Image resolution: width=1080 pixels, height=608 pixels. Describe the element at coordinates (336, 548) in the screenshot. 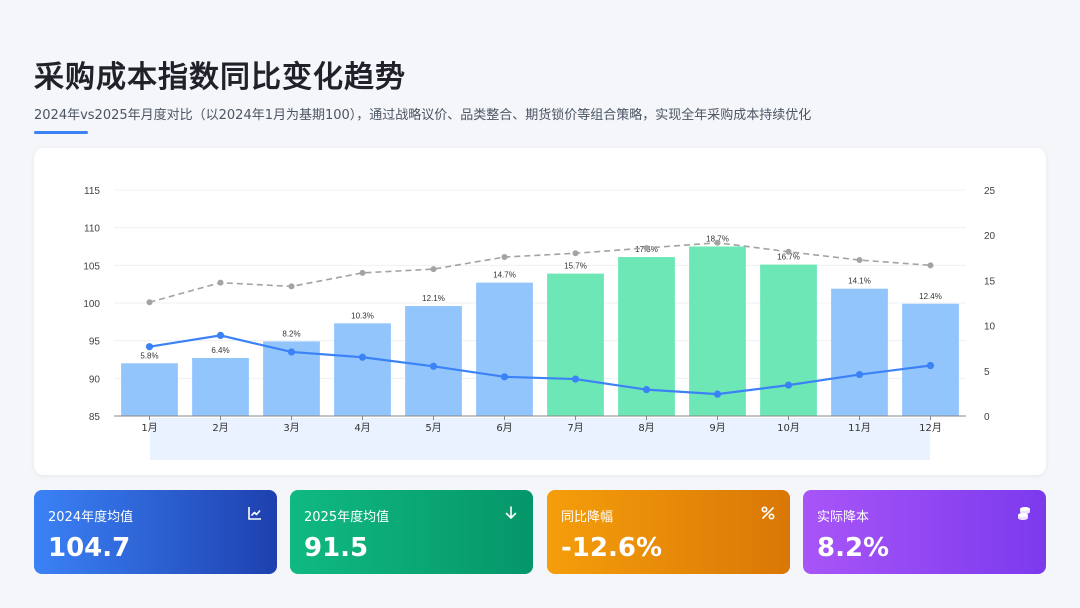

I see `kpi-value: 91.5` at that location.